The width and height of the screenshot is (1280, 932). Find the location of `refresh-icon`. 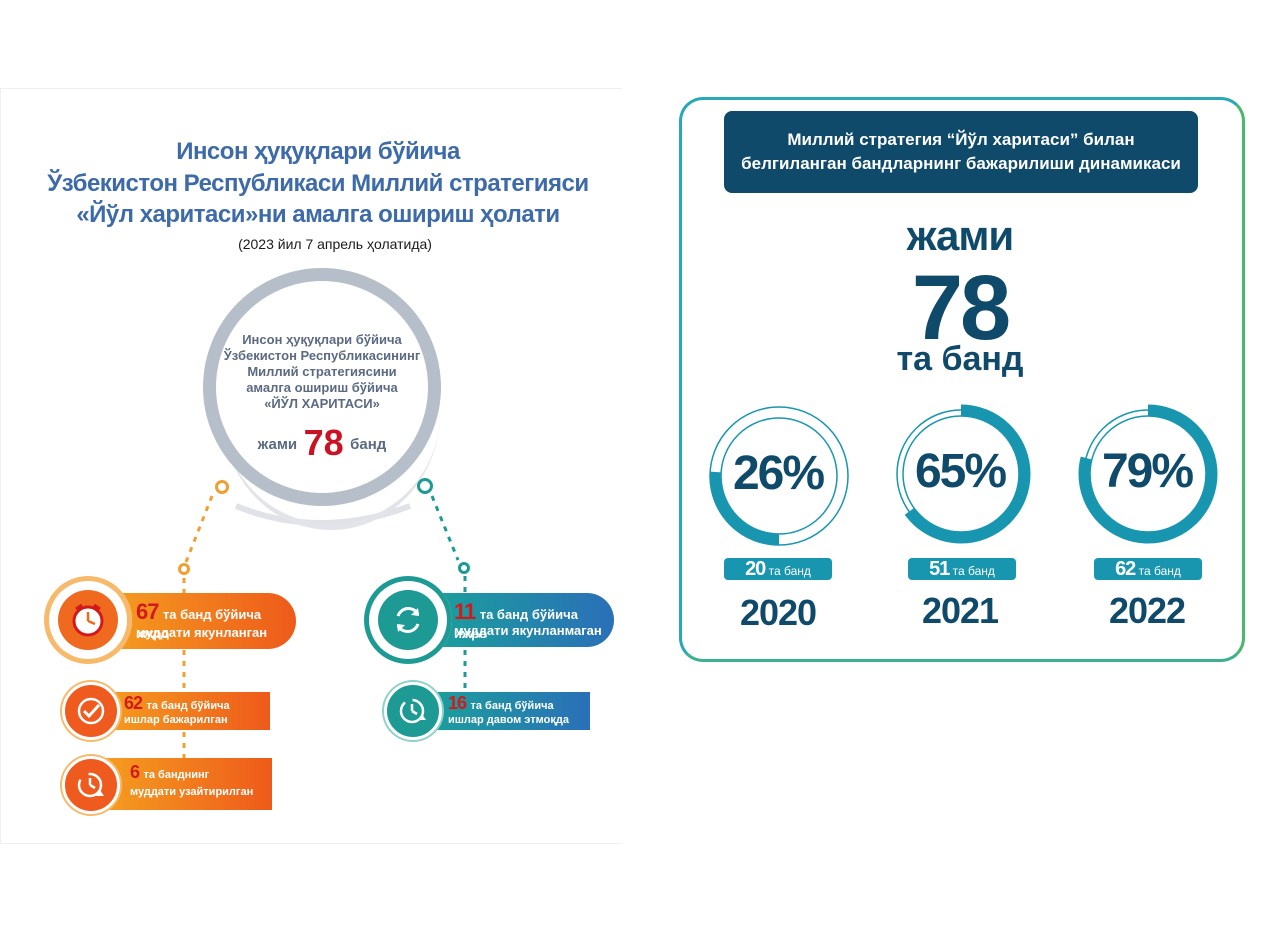

refresh-icon is located at coordinates (408, 620).